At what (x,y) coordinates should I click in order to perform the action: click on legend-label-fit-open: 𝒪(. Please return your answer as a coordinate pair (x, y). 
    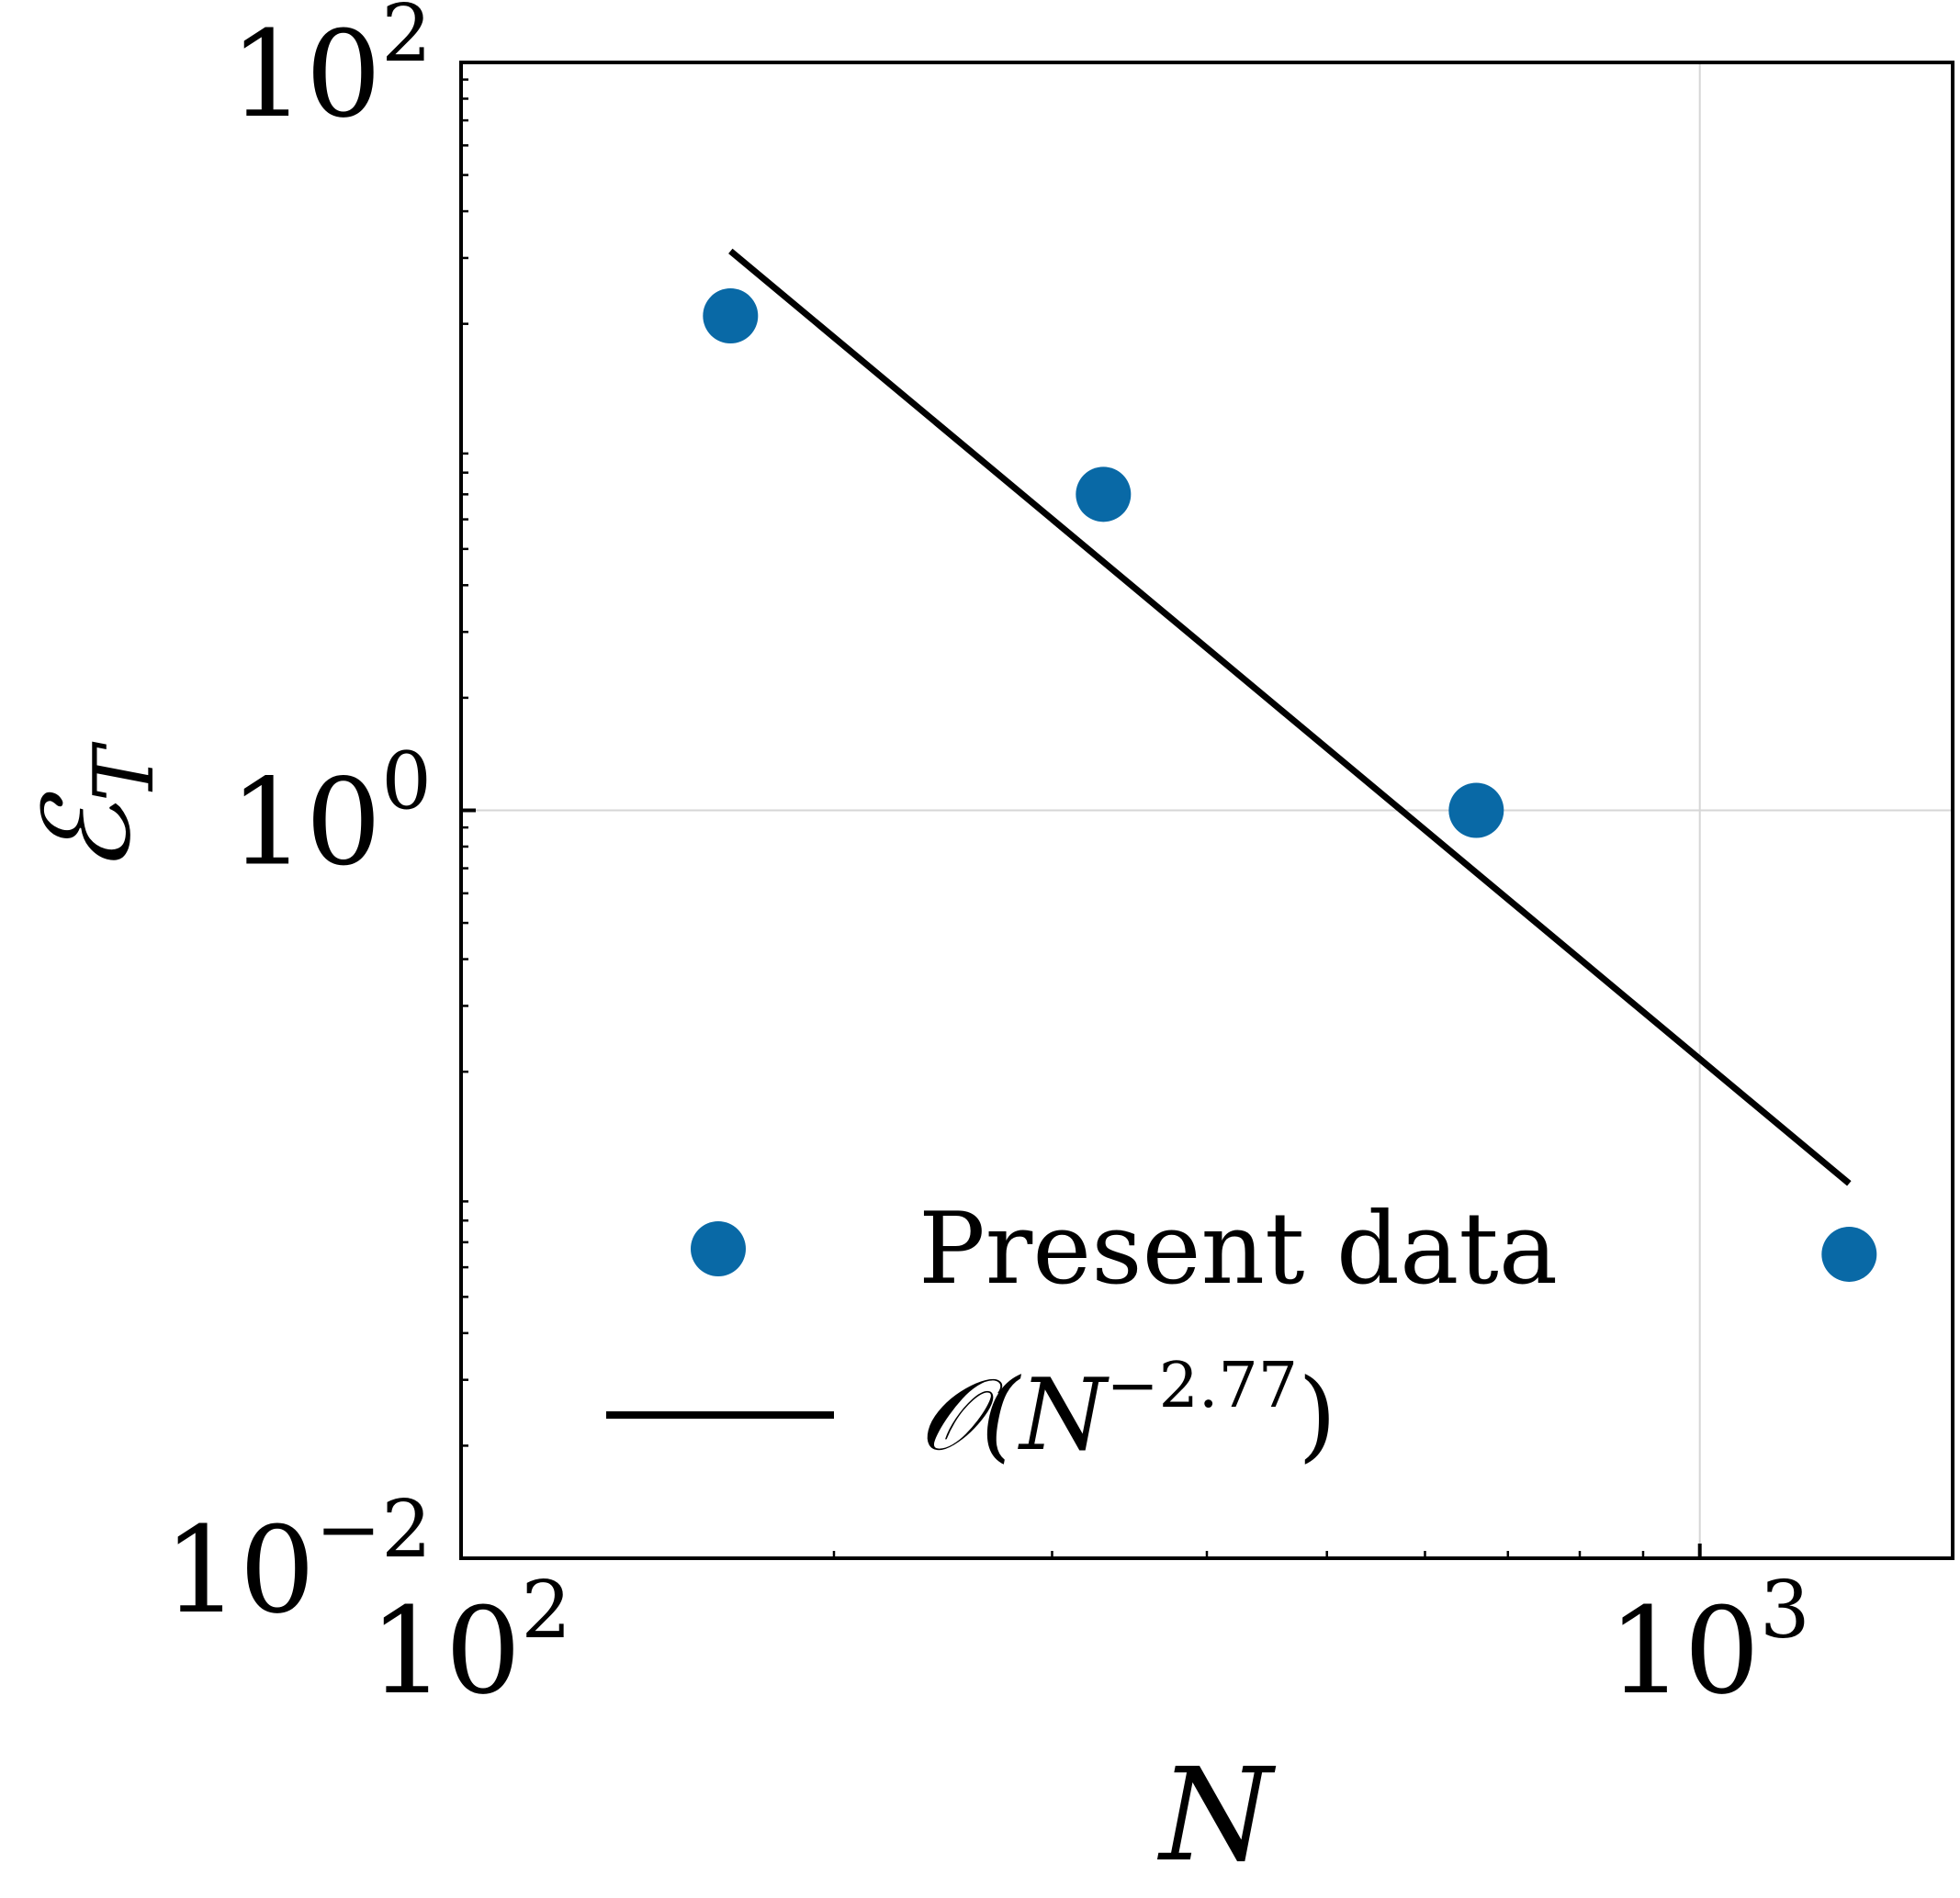
    Looking at the image, I should click on (970, 1415).